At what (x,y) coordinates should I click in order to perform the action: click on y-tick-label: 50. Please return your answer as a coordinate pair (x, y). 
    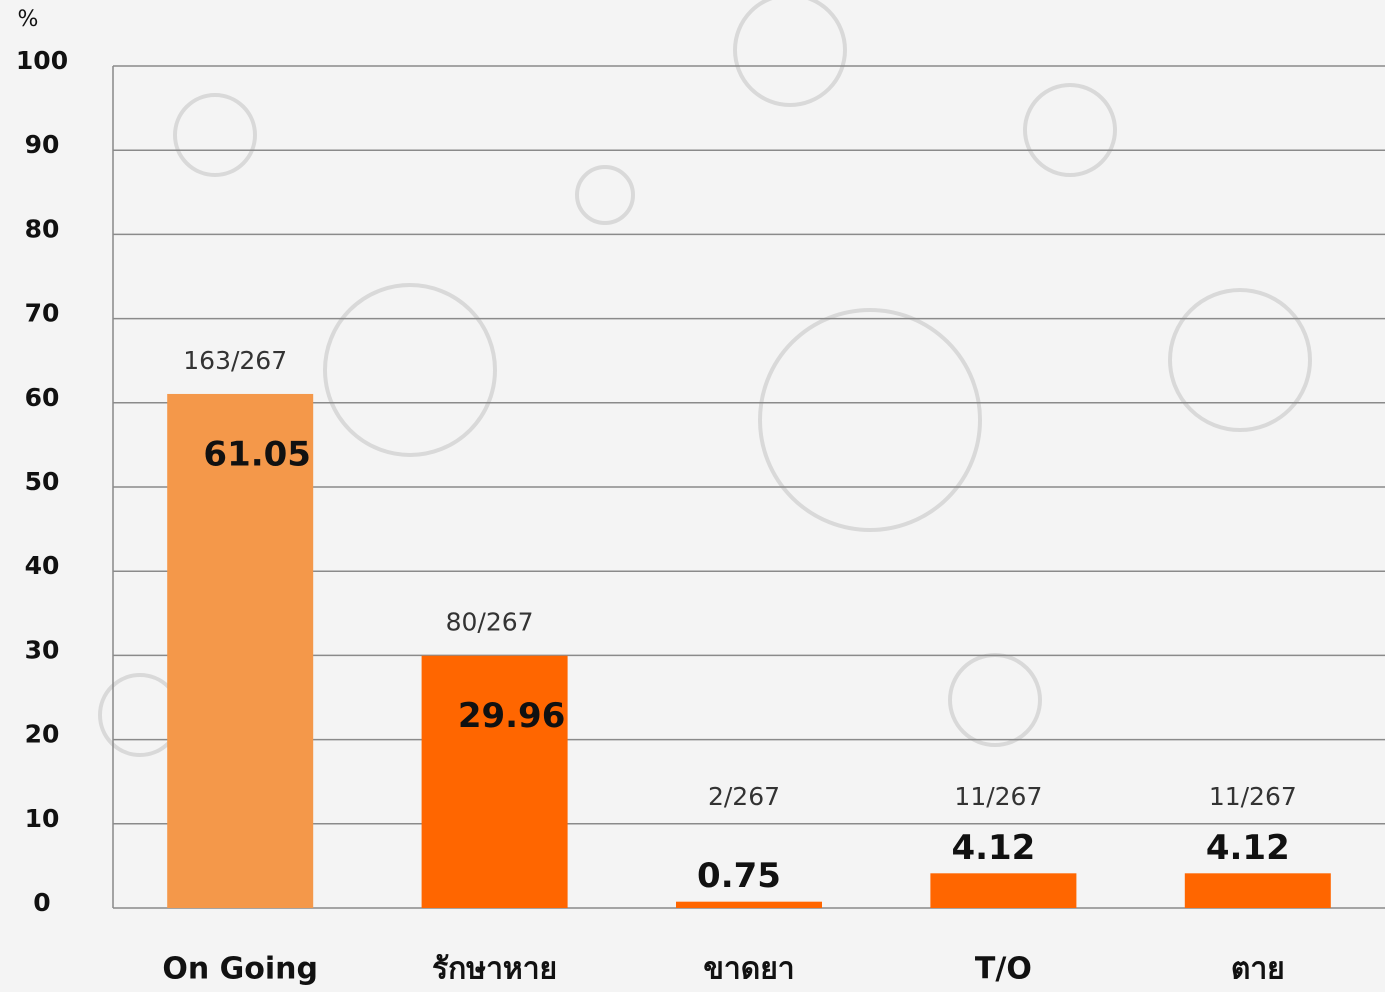
    Looking at the image, I should click on (42, 481).